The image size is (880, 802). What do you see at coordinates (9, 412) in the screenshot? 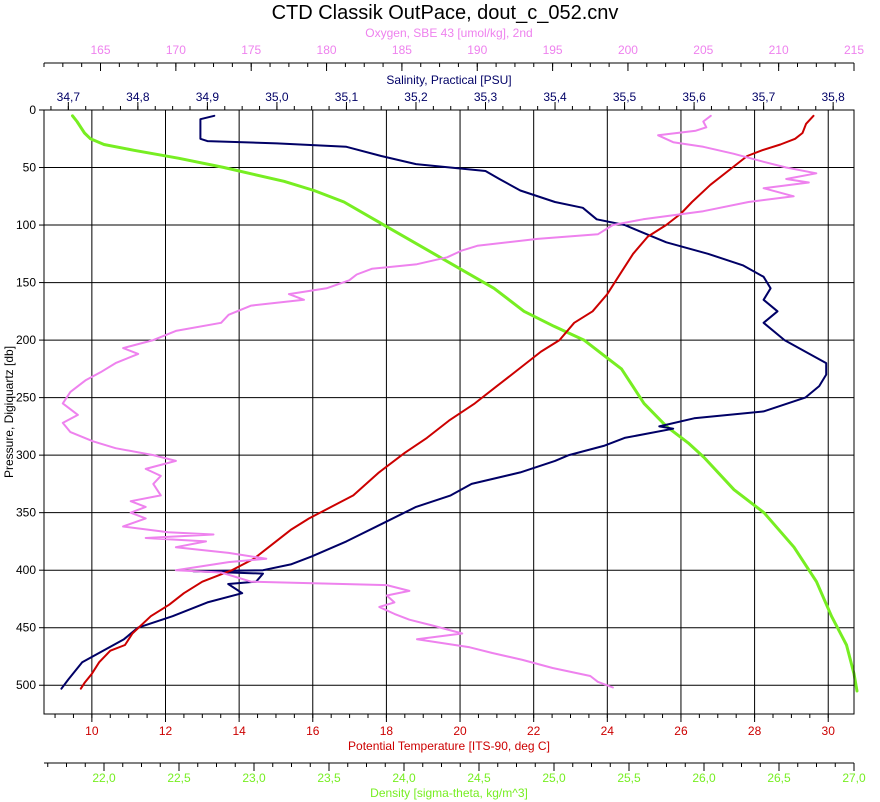
I see `y-axis-label: Pressure, Digiquartz [db]` at bounding box center [9, 412].